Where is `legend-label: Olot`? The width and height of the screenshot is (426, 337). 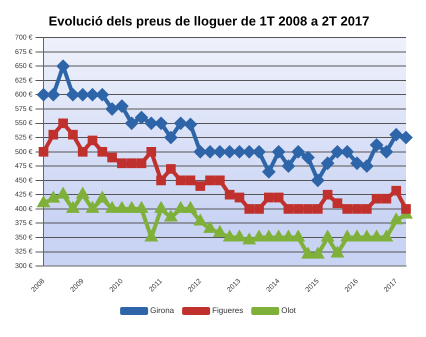 legend-label: Olot is located at coordinates (289, 311).